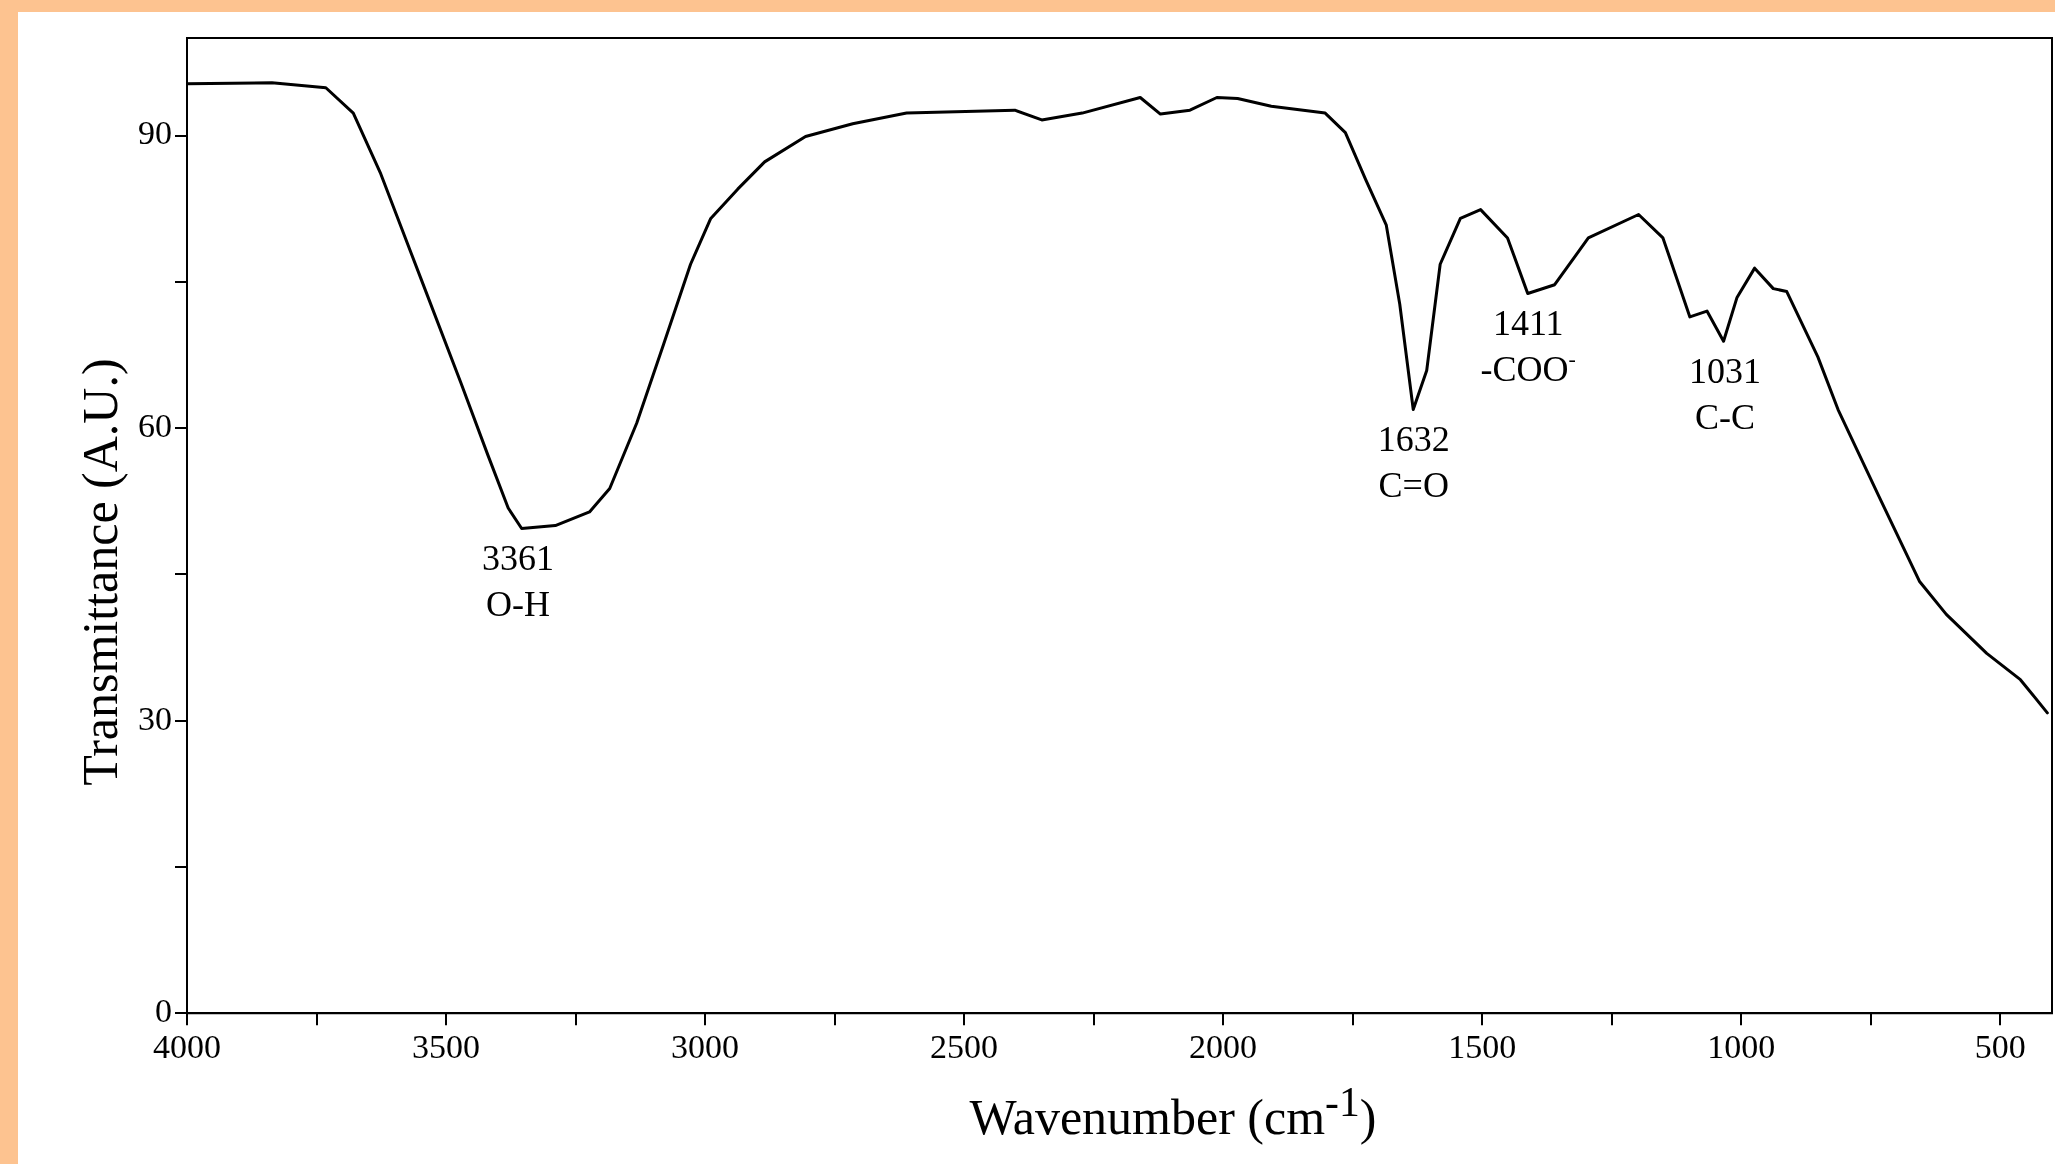 The height and width of the screenshot is (1164, 2055). Describe the element at coordinates (1413, 439) in the screenshot. I see `annotation: 1632` at that location.